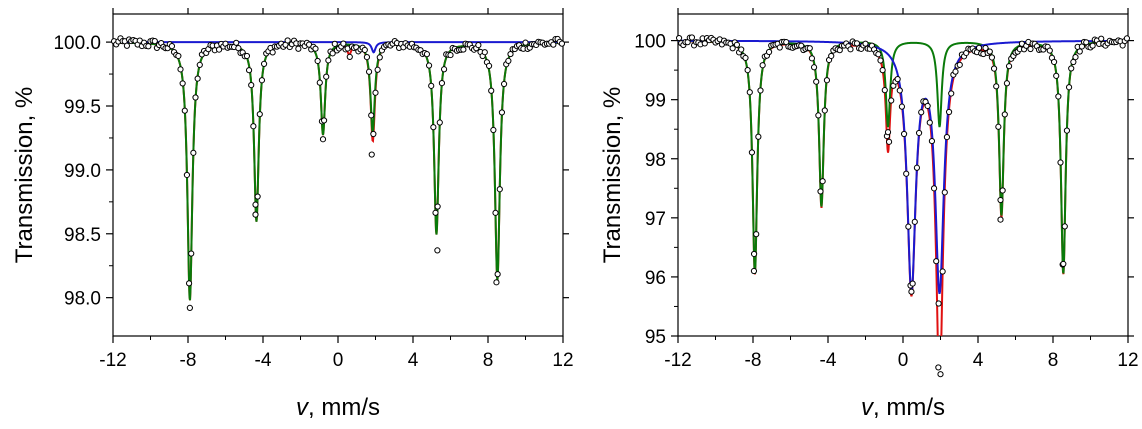 Image resolution: width=1142 pixels, height=429 pixels. I want to click on right-y-tick-label: 98, so click(655, 160).